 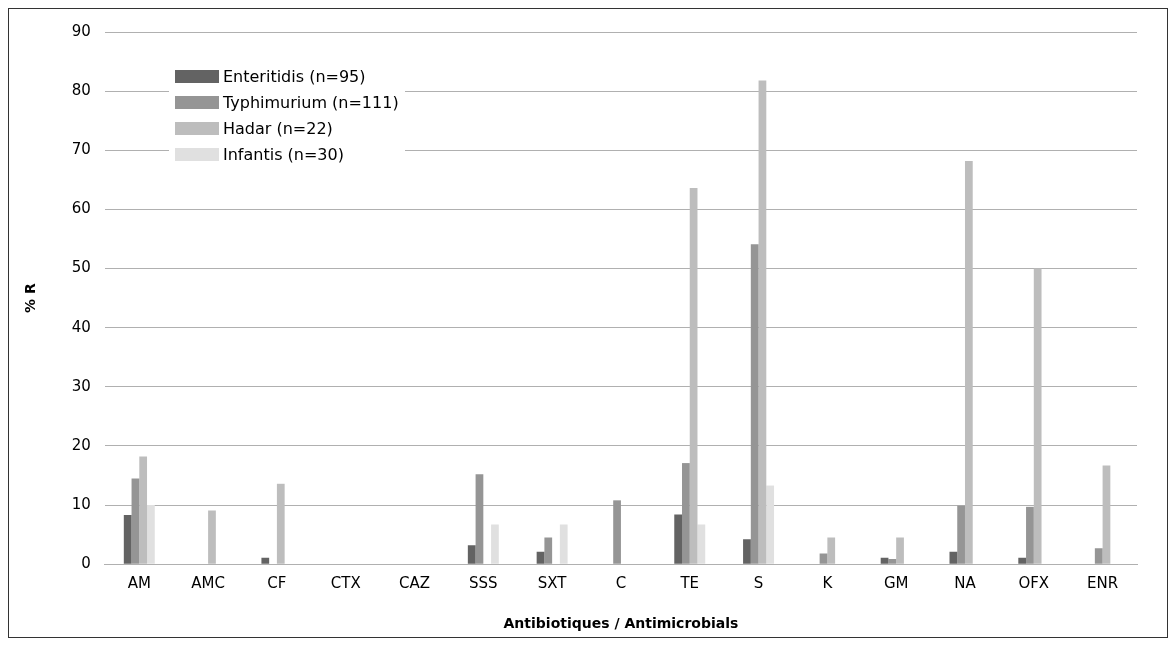 What do you see at coordinates (552, 583) in the screenshot?
I see `x-tick-label: SXT` at bounding box center [552, 583].